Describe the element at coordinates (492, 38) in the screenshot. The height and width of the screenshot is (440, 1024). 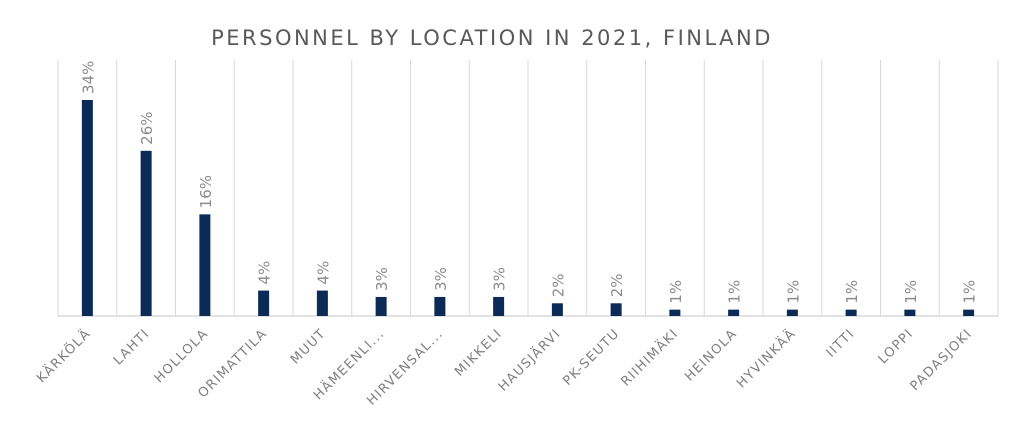
I see `chart-title: PERSONNEL BY LOCATION IN 2021, FINLAND` at that location.